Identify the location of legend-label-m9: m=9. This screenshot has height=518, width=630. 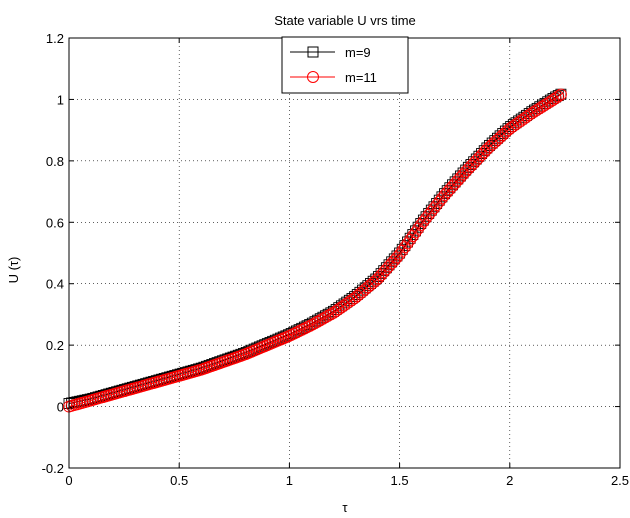
(358, 52).